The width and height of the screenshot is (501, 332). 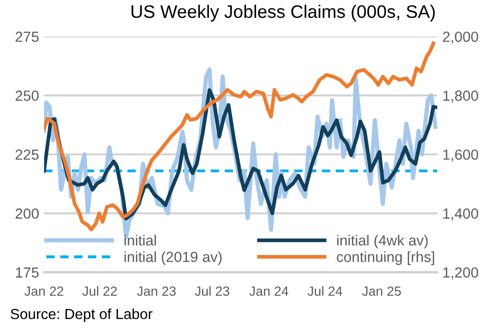 I want to click on x-tick-label: Jul 22, so click(x=99, y=291).